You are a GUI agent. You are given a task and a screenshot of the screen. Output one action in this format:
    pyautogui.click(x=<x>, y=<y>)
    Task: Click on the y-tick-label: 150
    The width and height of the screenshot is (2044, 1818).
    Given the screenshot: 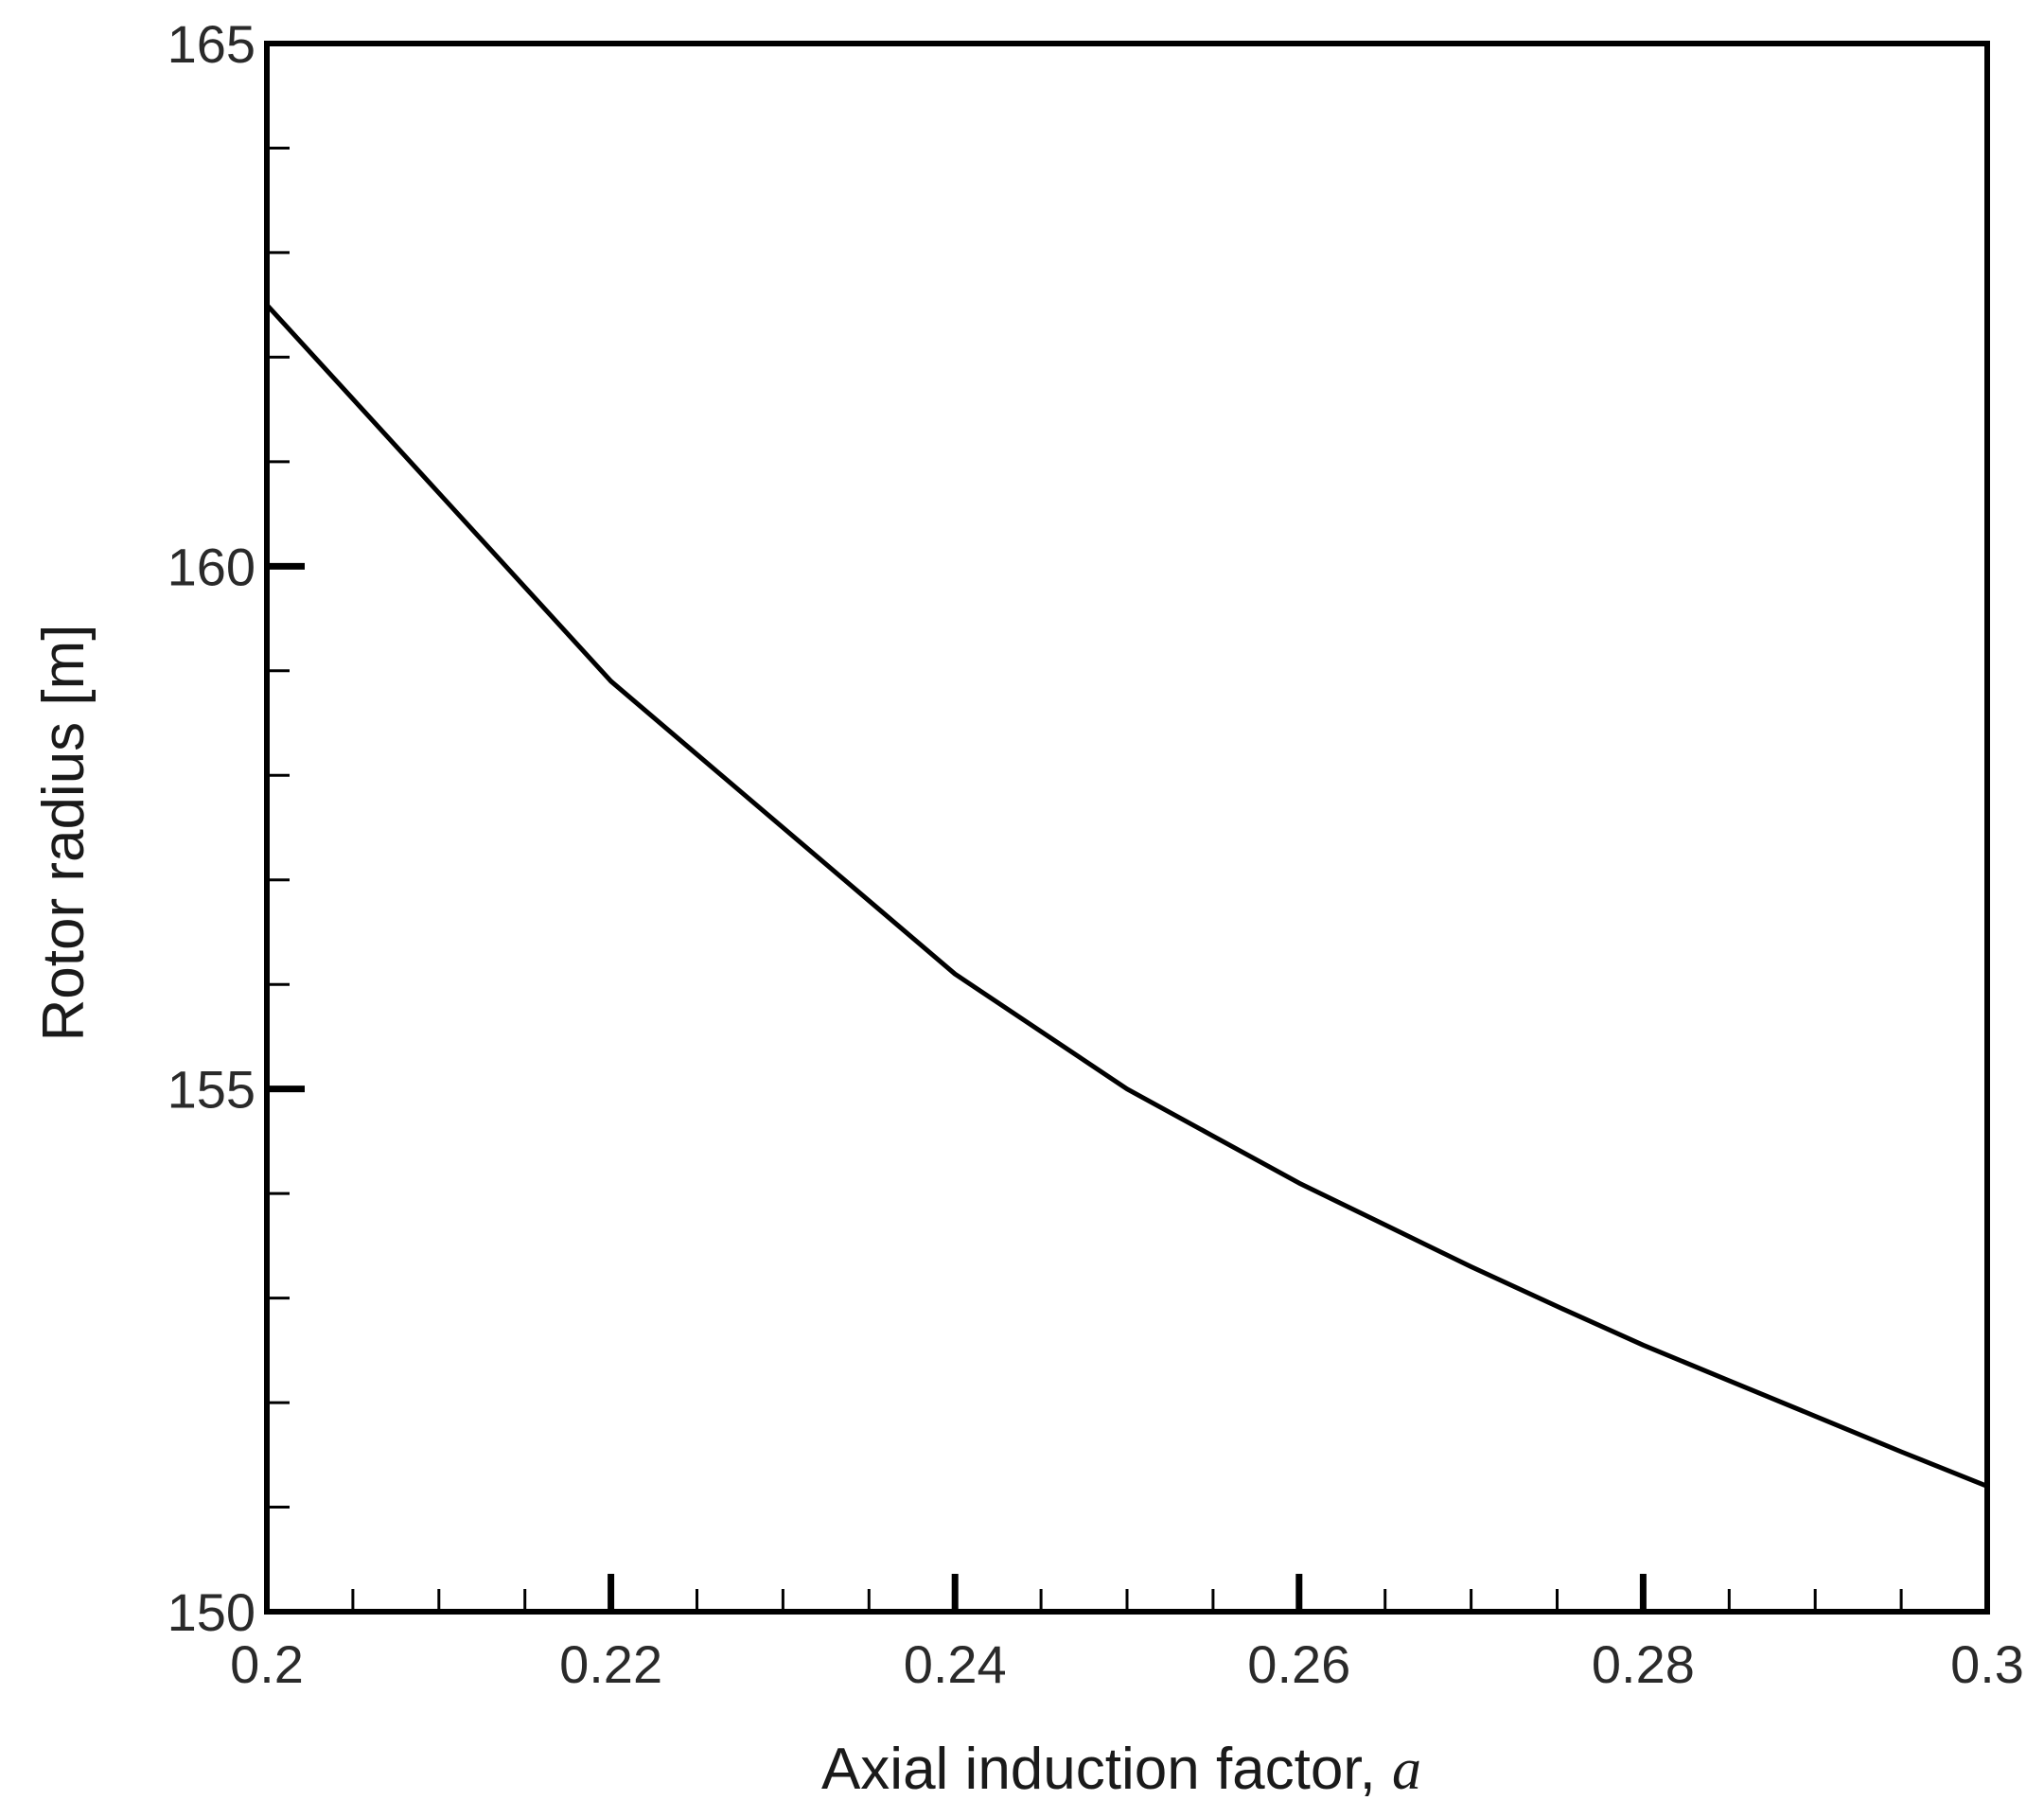 What is the action you would take?
    pyautogui.click(x=211, y=1612)
    